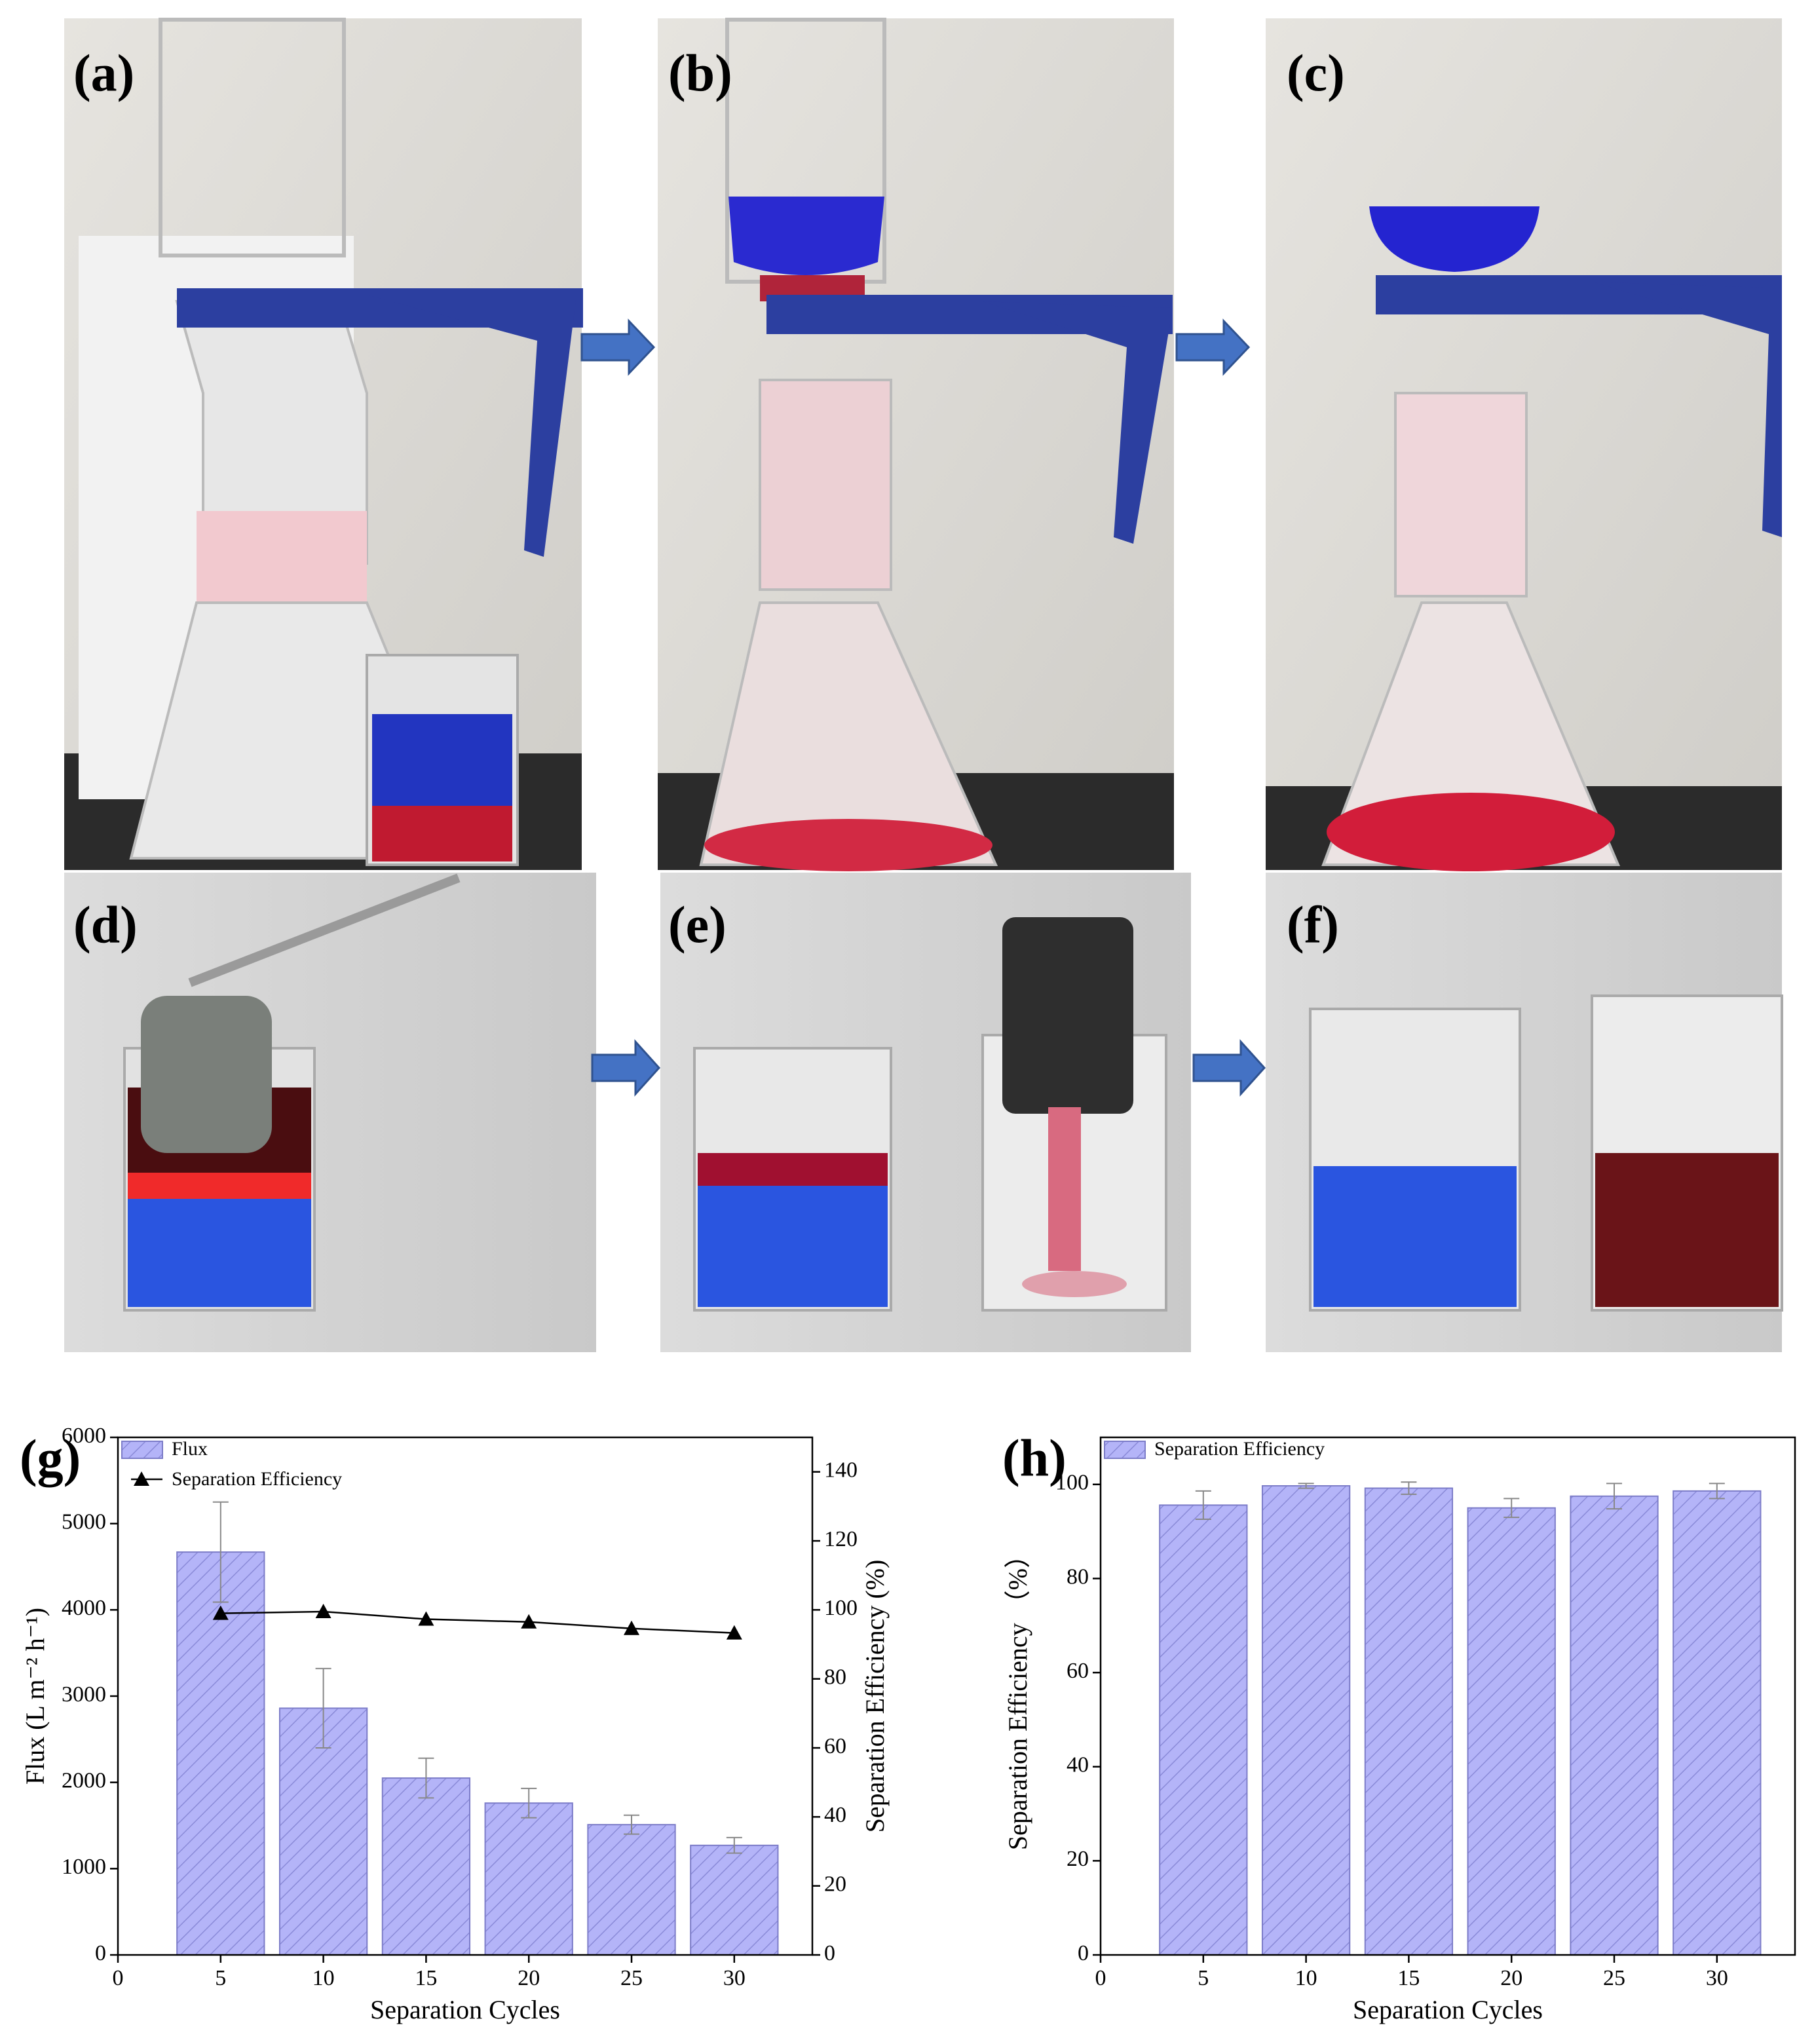 This screenshot has height=2044, width=1814. What do you see at coordinates (35, 1696) in the screenshot?
I see `y-axis-title: Flux (L m⁻² h⁻¹)` at bounding box center [35, 1696].